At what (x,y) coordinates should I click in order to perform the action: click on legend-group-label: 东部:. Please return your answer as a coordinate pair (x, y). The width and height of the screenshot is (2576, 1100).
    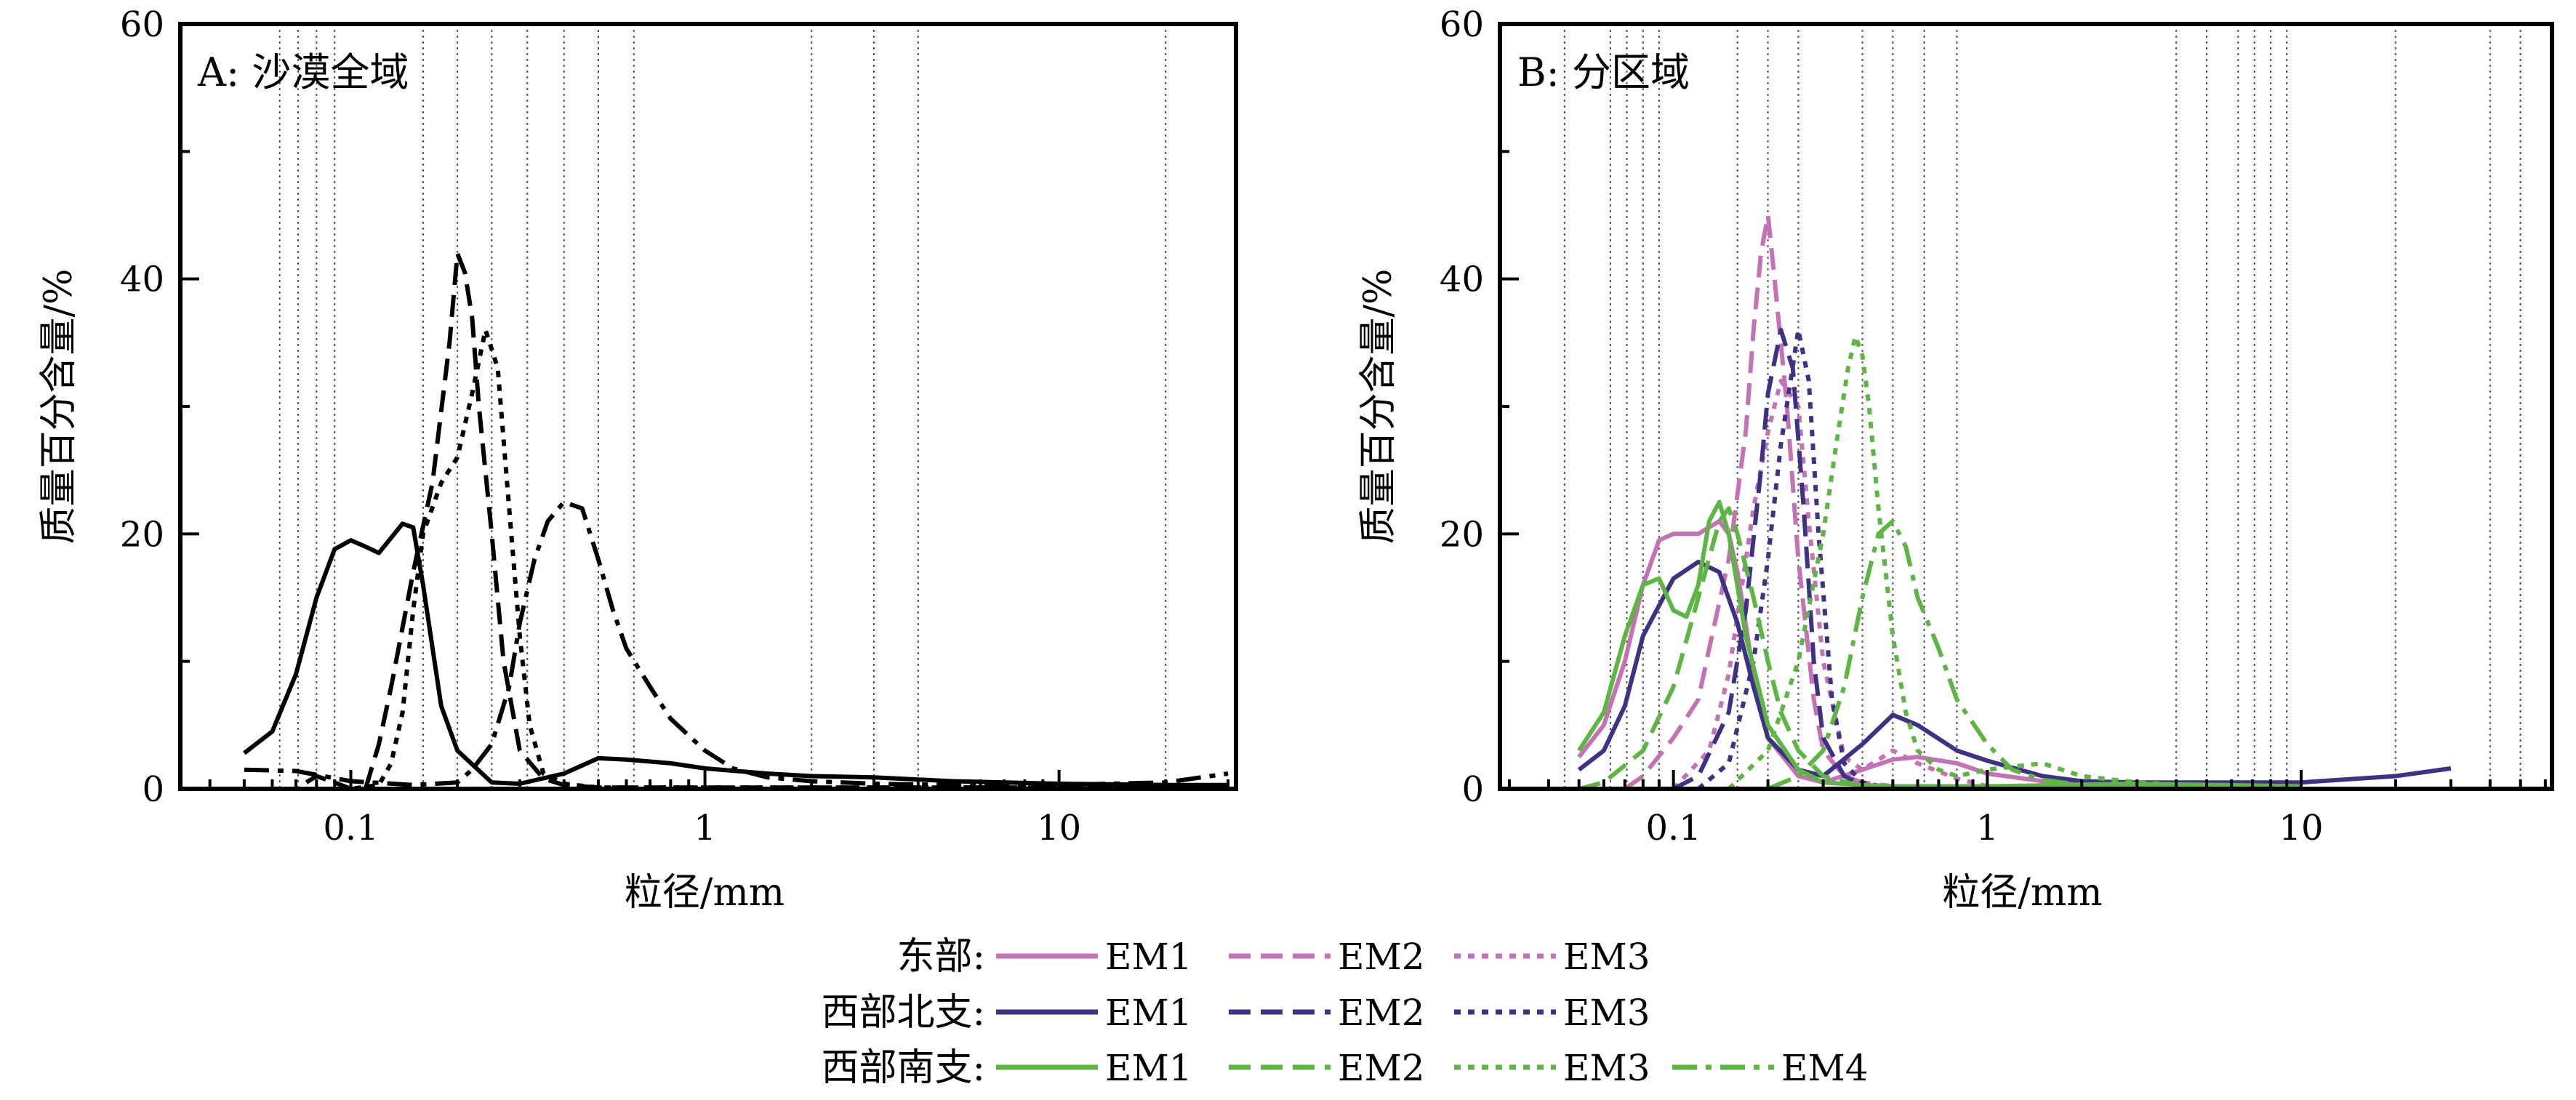
    Looking at the image, I should click on (940, 957).